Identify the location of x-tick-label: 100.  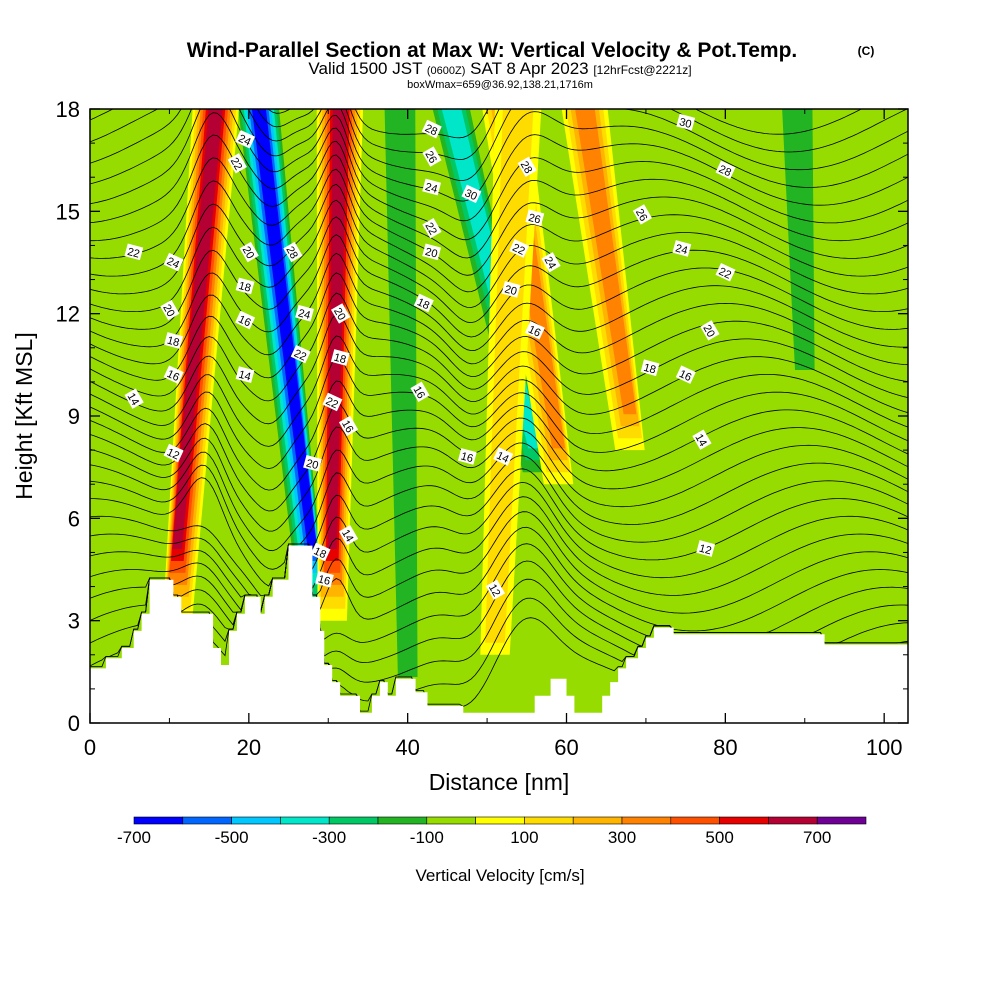
(884, 747).